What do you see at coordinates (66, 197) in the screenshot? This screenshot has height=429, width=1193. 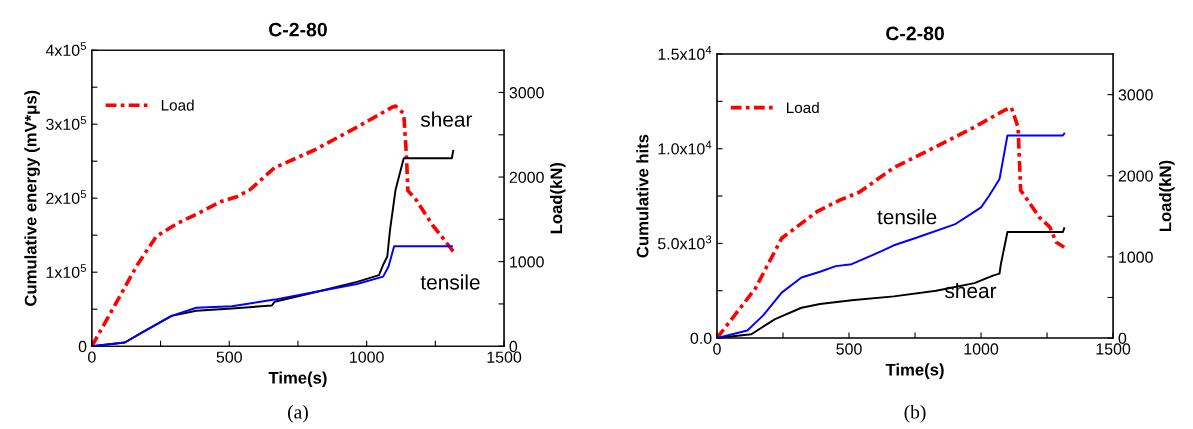 I see `y-tick-label: 2x10$^{5}$` at bounding box center [66, 197].